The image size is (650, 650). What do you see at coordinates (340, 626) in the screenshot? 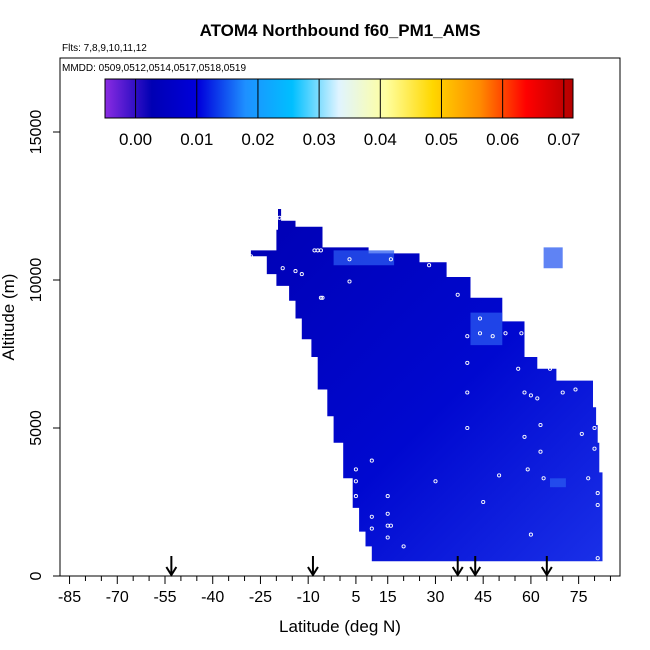
I see `x-axis-label: Latitude (deg N)` at bounding box center [340, 626].